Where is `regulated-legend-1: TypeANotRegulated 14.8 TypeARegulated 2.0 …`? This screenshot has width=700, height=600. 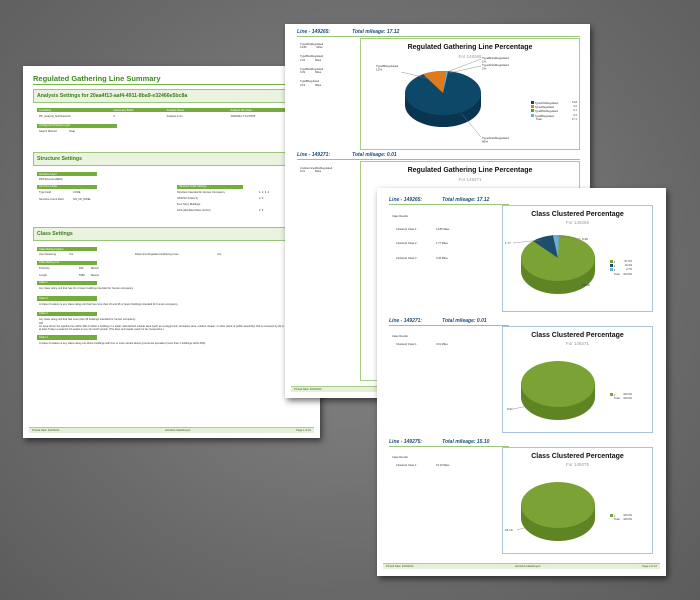
regulated-legend-1: TypeANotRegulated 14.8 TypeARegulated 2.0 … is located at coordinates (554, 111).